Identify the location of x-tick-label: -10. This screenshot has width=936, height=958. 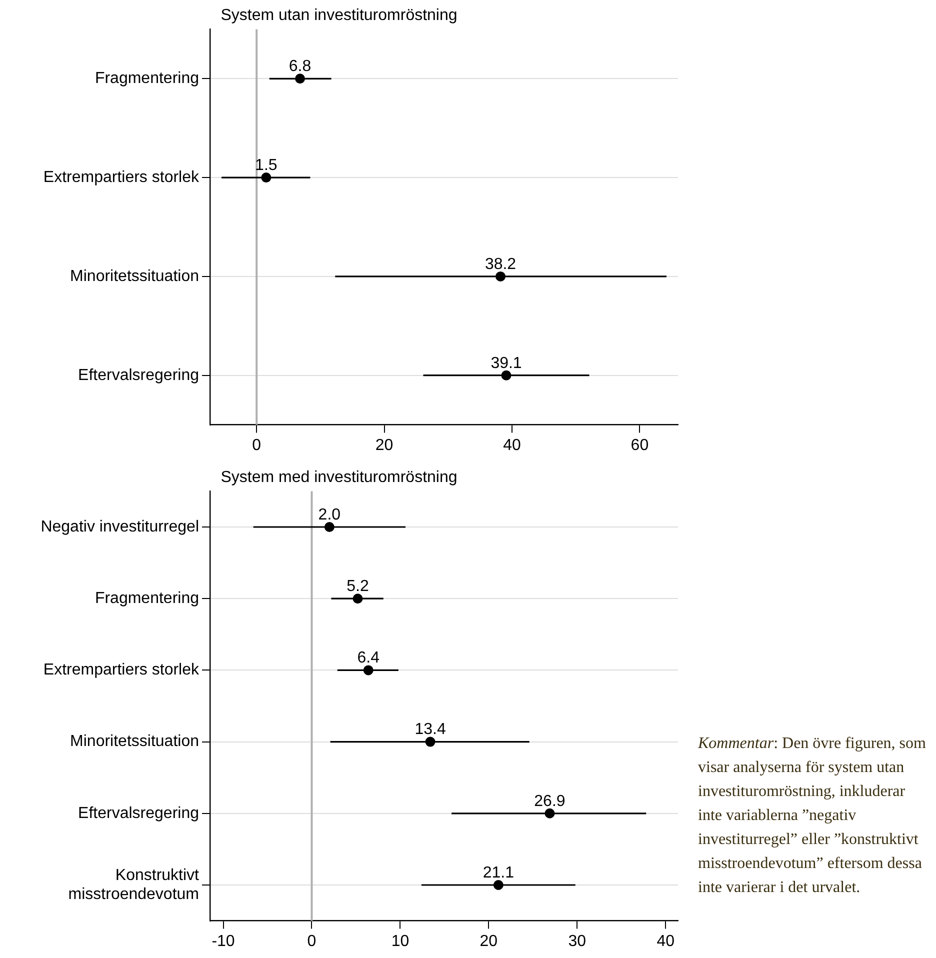
(223, 941).